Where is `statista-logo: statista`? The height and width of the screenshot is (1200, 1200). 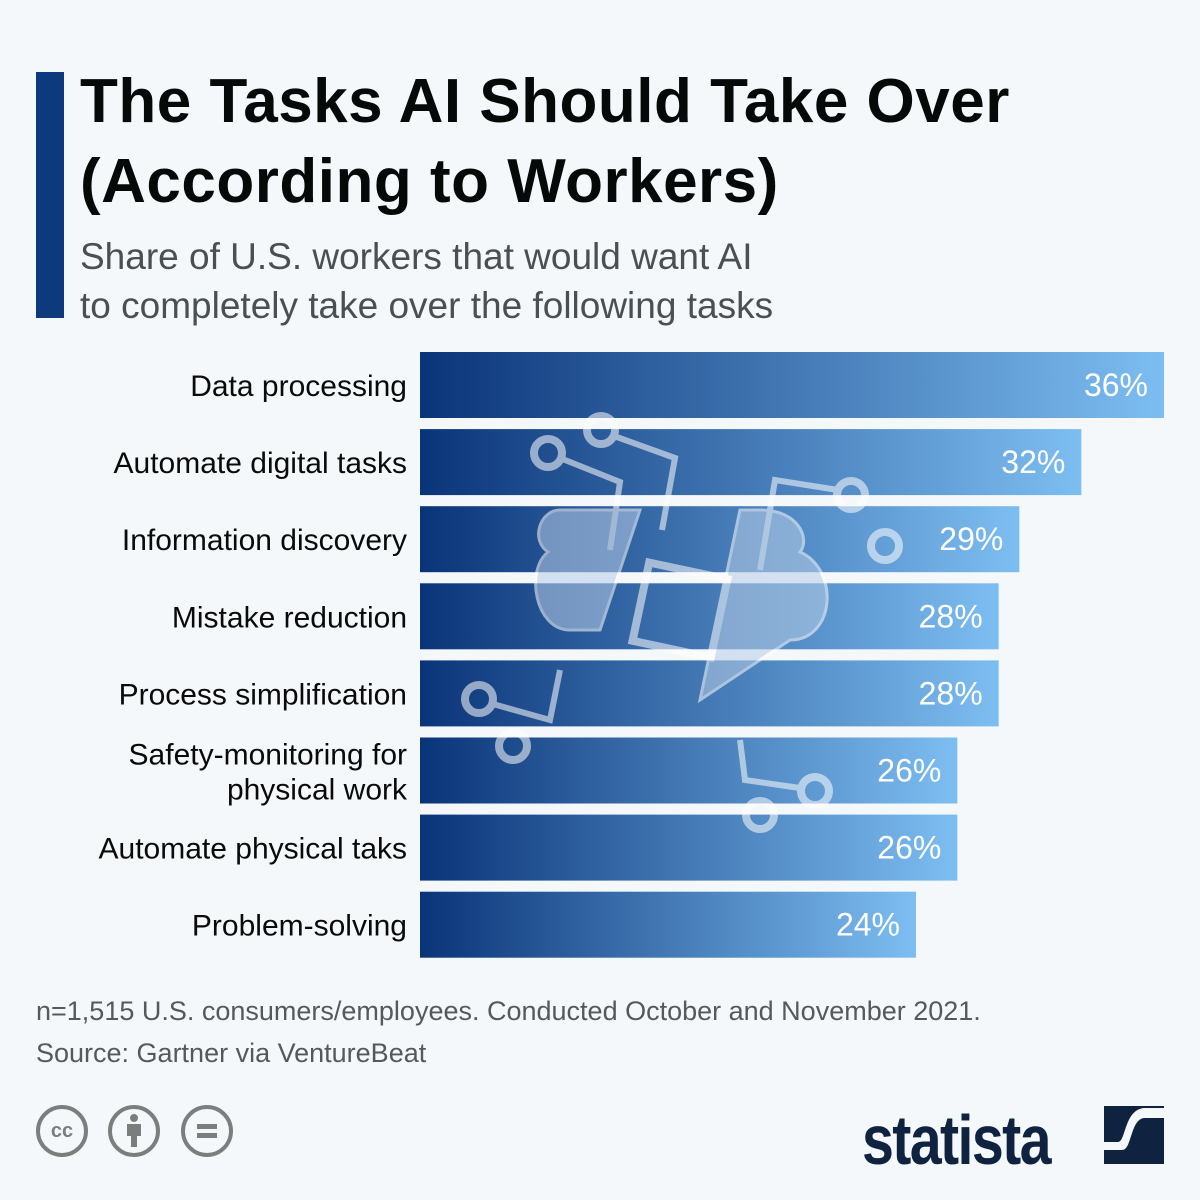 statista-logo: statista is located at coordinates (957, 1140).